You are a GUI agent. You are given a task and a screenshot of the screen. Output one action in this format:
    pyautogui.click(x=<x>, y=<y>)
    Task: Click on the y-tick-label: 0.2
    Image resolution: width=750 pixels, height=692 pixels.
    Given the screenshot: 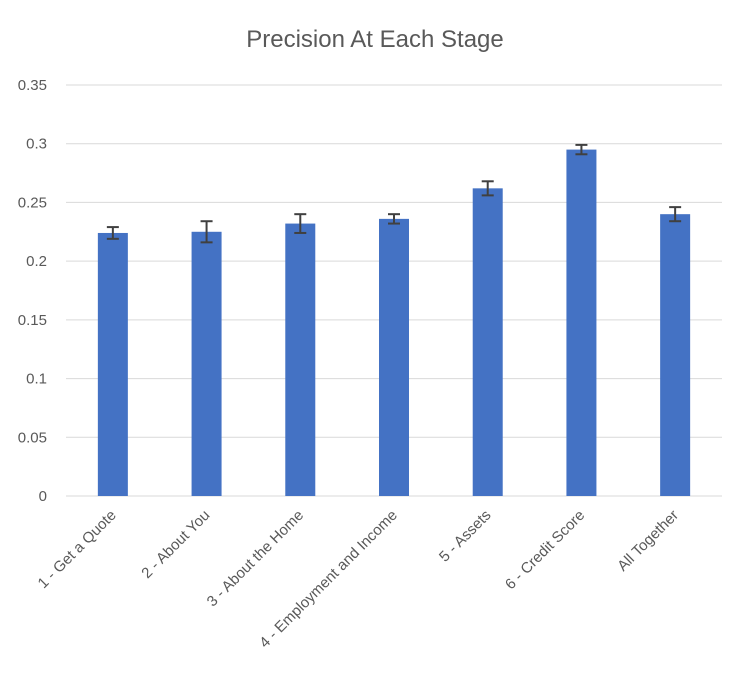 What is the action you would take?
    pyautogui.click(x=36, y=261)
    